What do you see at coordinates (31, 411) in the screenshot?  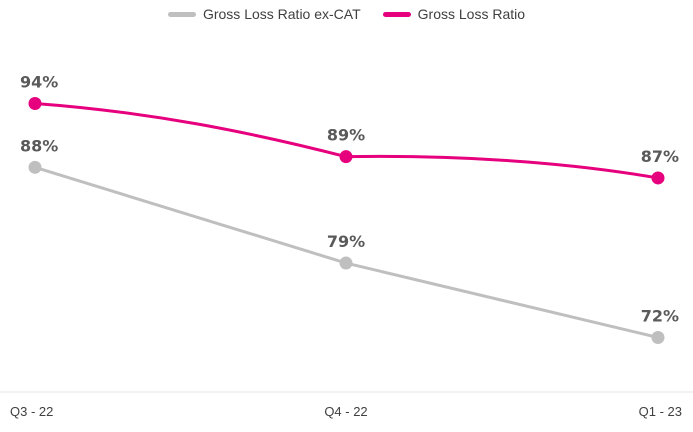 I see `x-tick-label-0: Q3 - 22` at bounding box center [31, 411].